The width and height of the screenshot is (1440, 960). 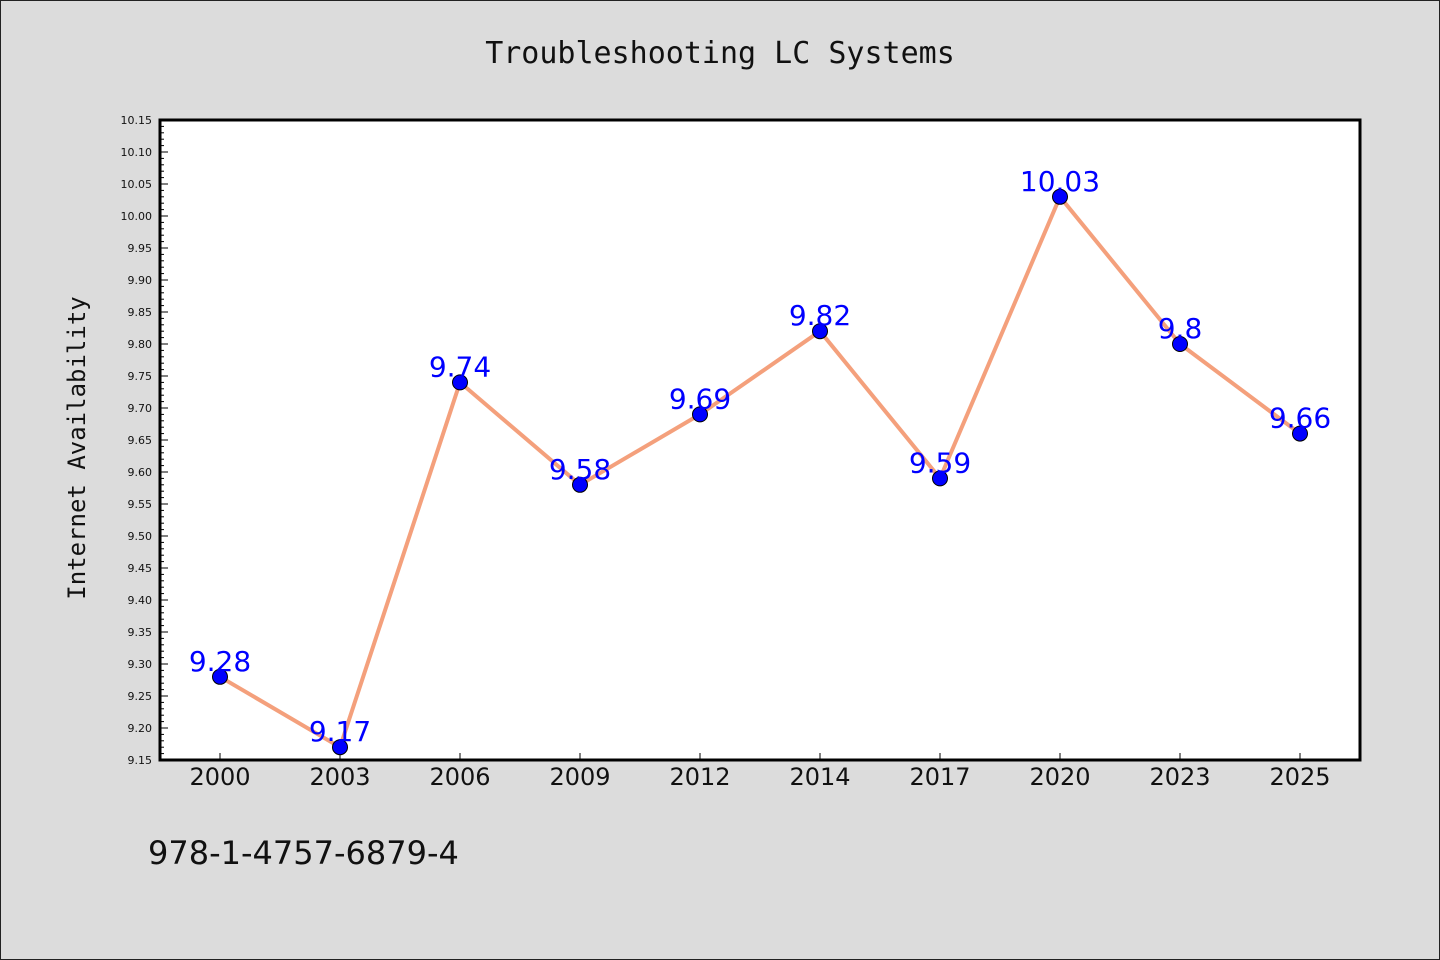 What do you see at coordinates (140, 728) in the screenshot?
I see `y-tick-label: 9.20` at bounding box center [140, 728].